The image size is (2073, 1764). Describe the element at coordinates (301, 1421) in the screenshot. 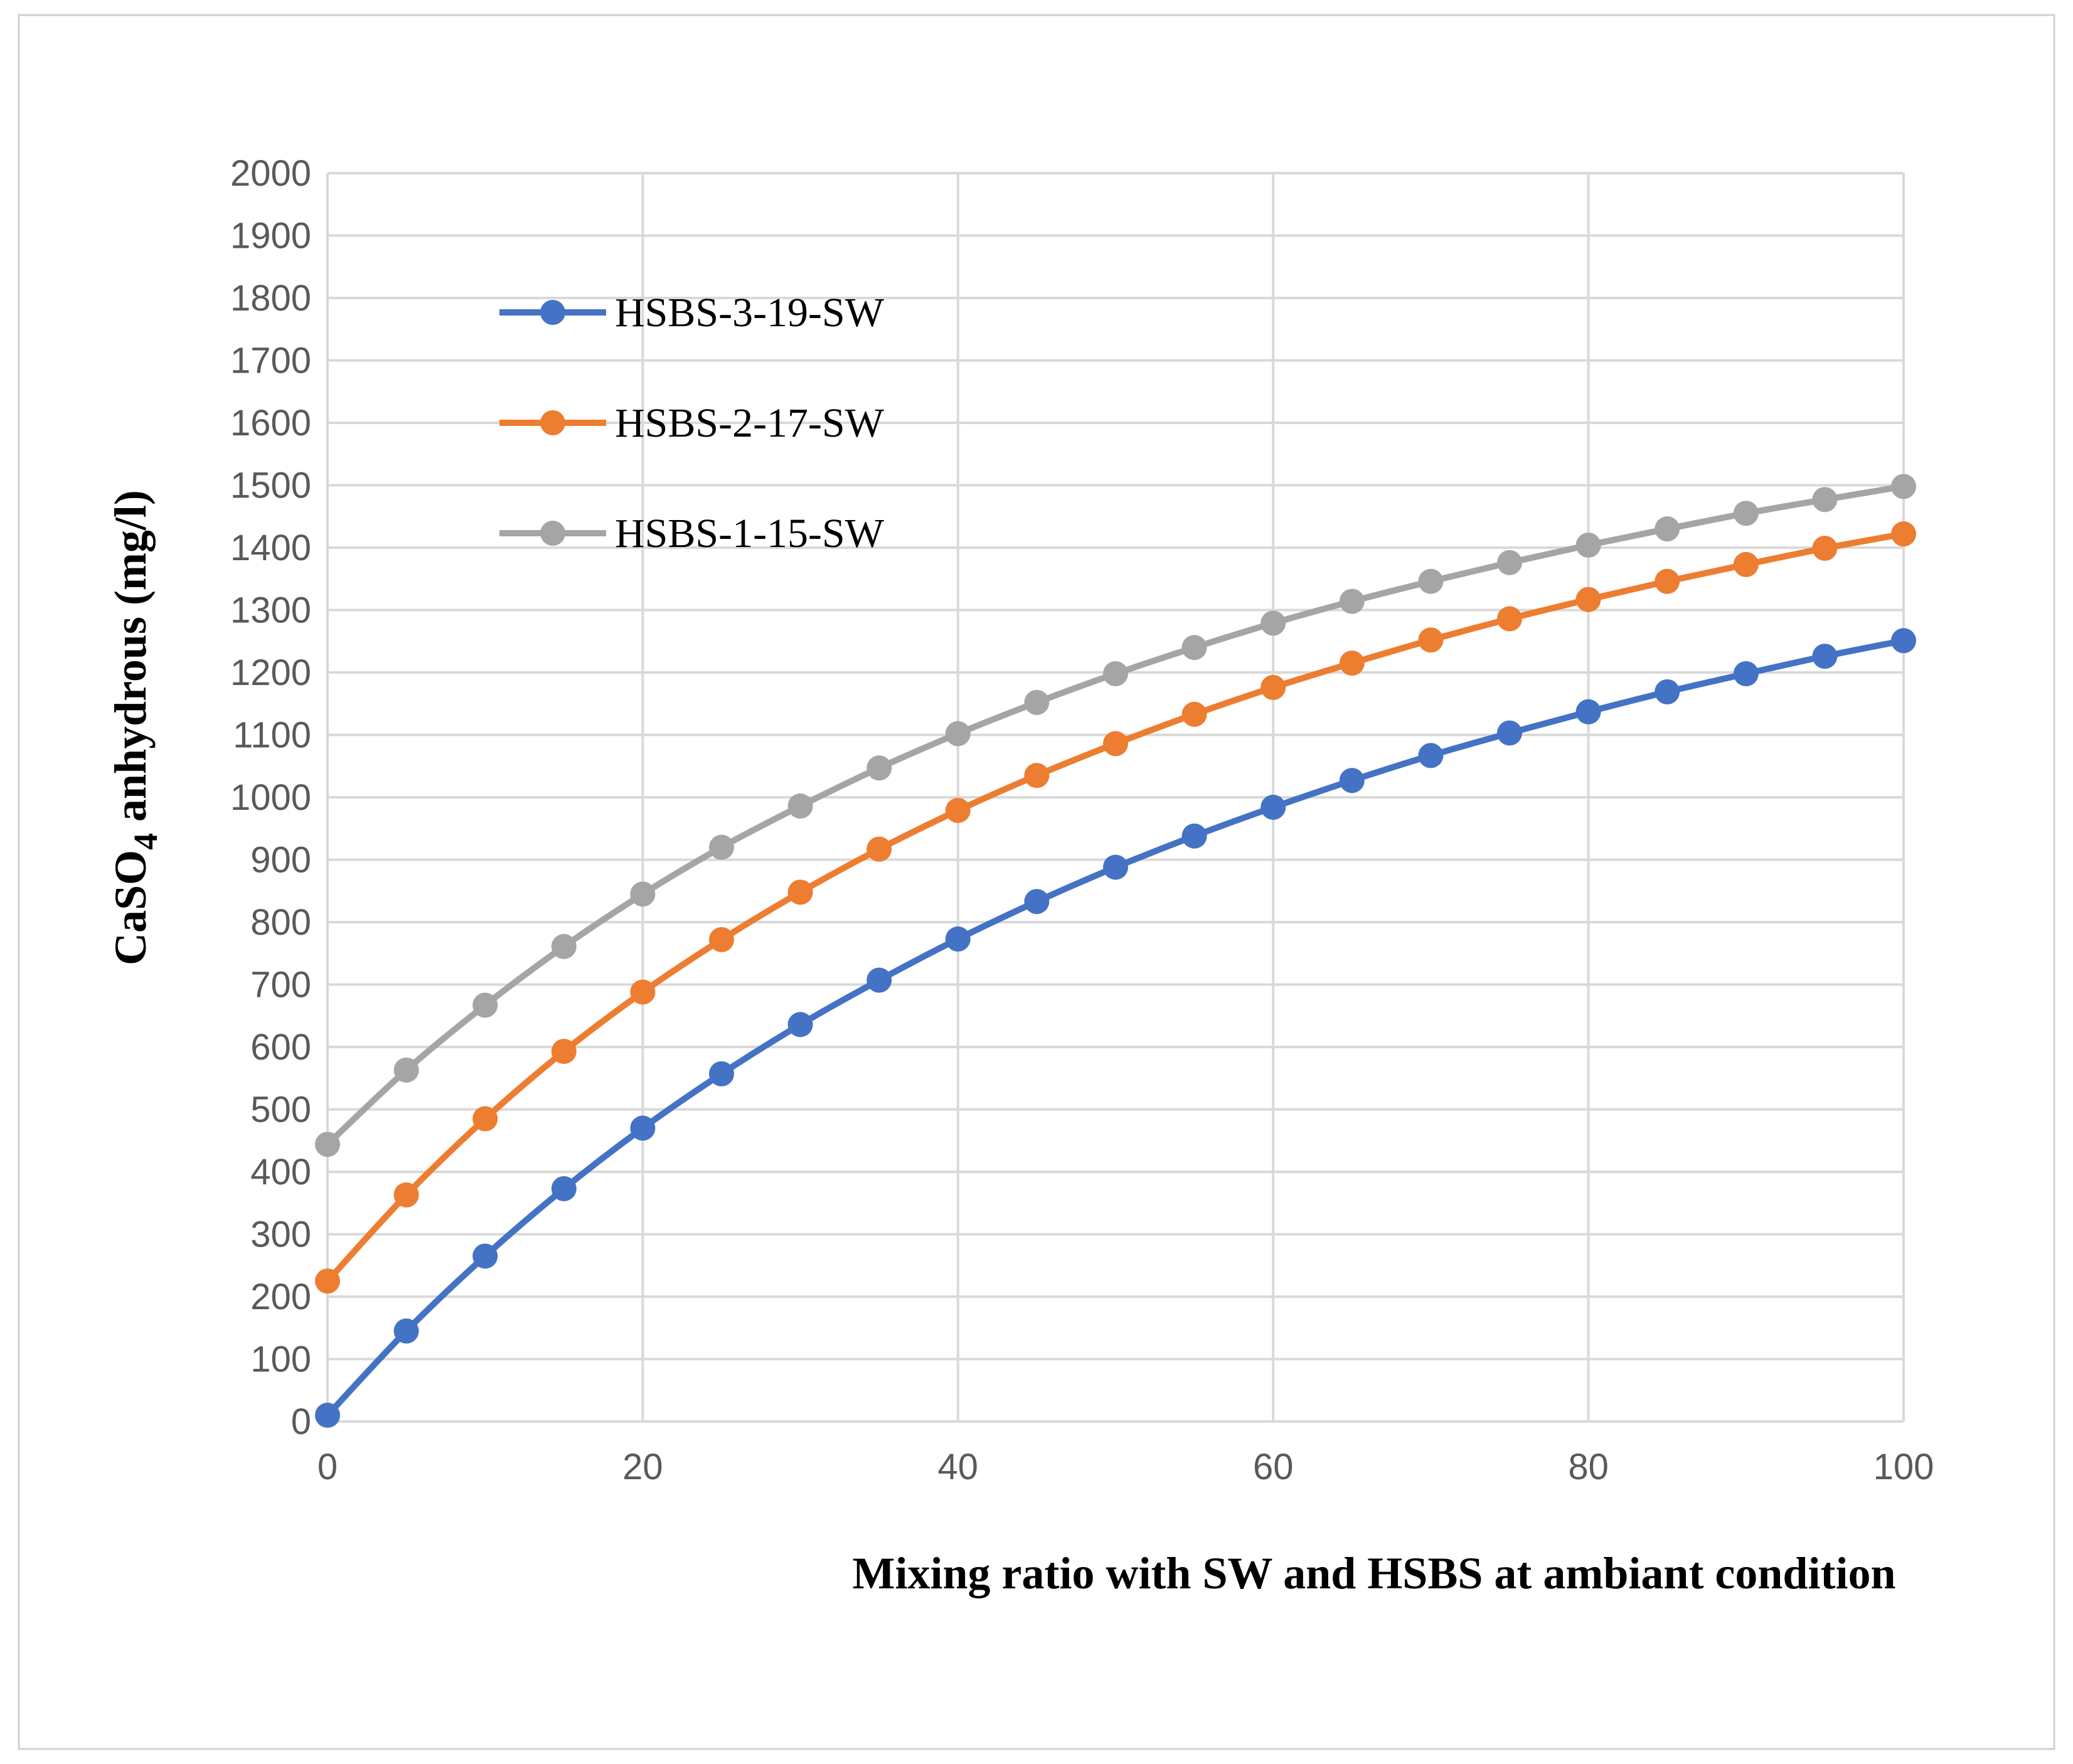

I see `y-tick-label: 0` at that location.